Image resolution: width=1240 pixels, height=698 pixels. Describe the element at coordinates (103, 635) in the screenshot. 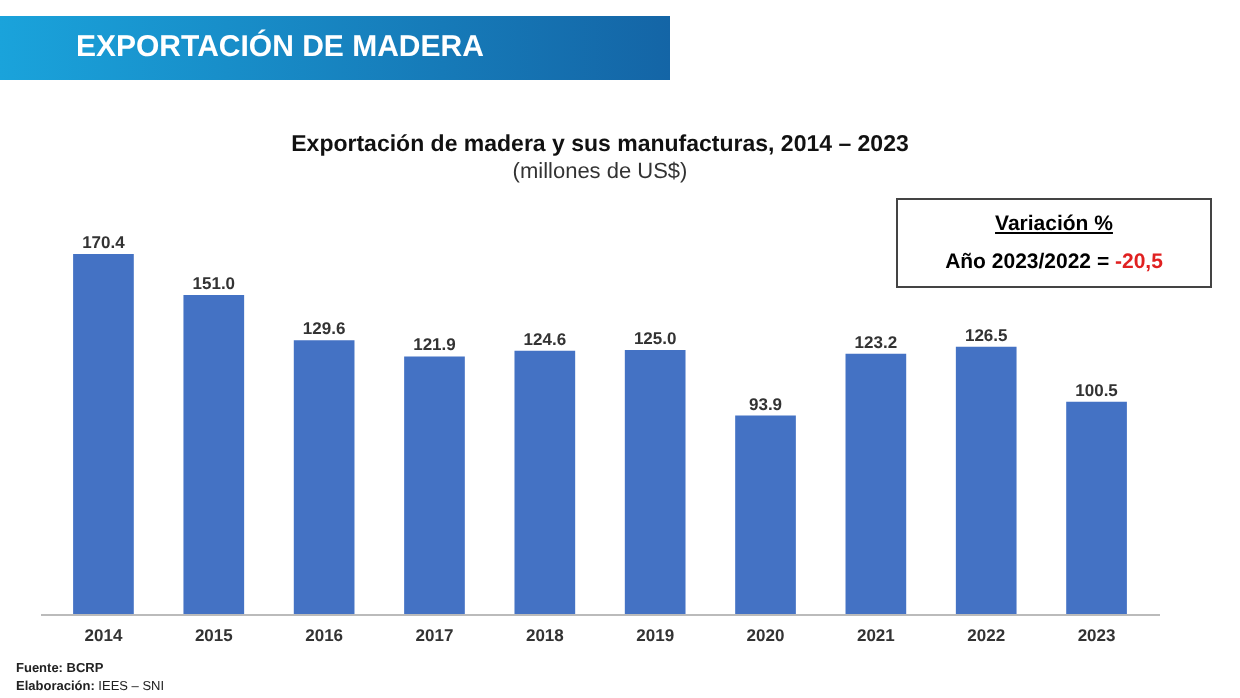

I see `x-tick-label: 2014` at that location.